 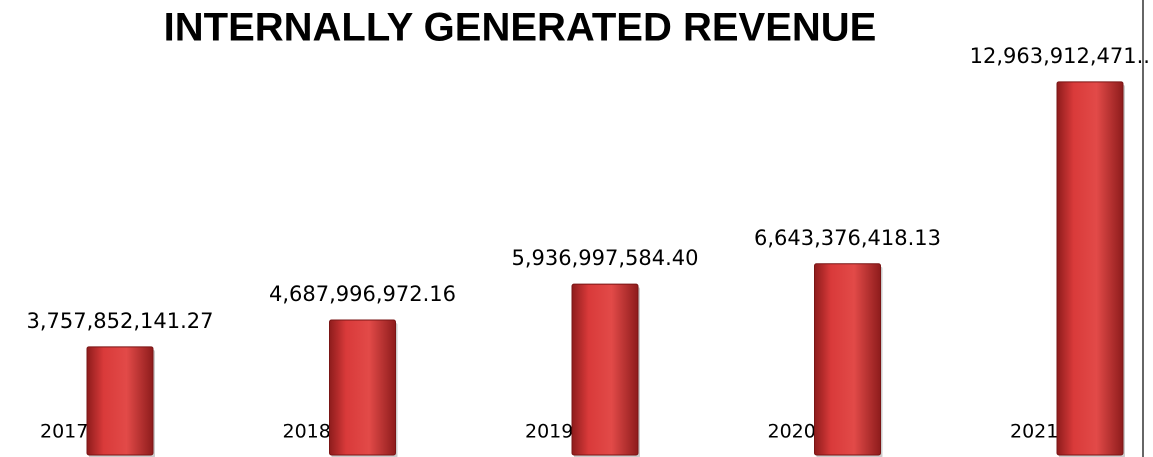 What do you see at coordinates (520, 28) in the screenshot?
I see `chart-title: INTERNALLY GENERATED REVENUE` at bounding box center [520, 28].